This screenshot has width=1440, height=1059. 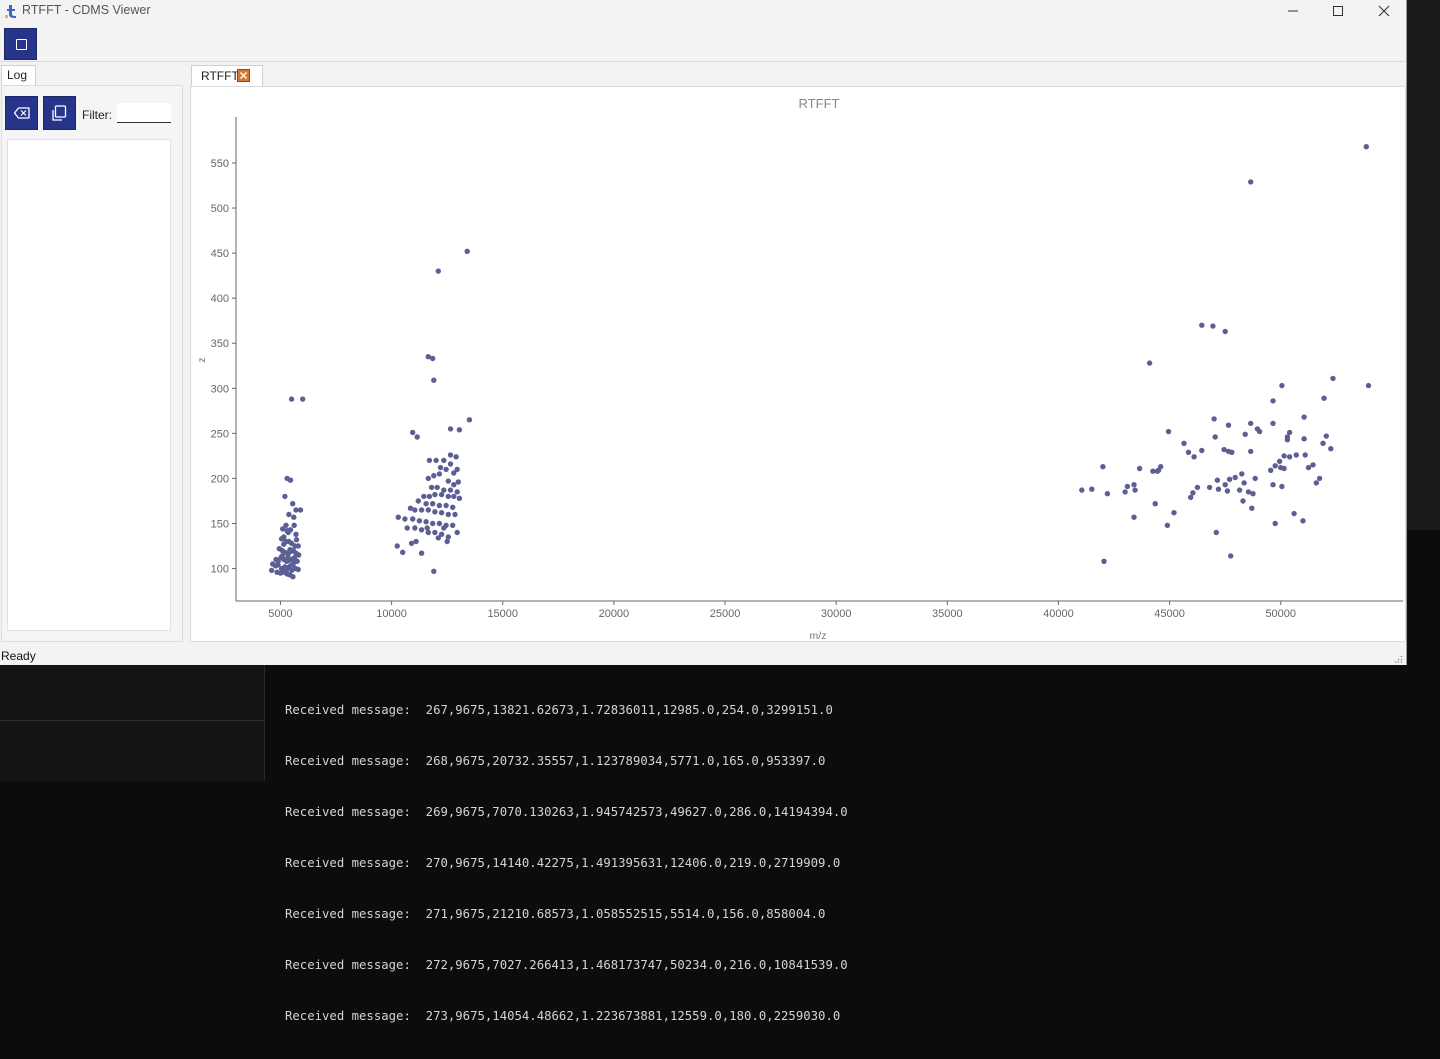 I want to click on y-tick-label: 550, so click(x=220, y=164).